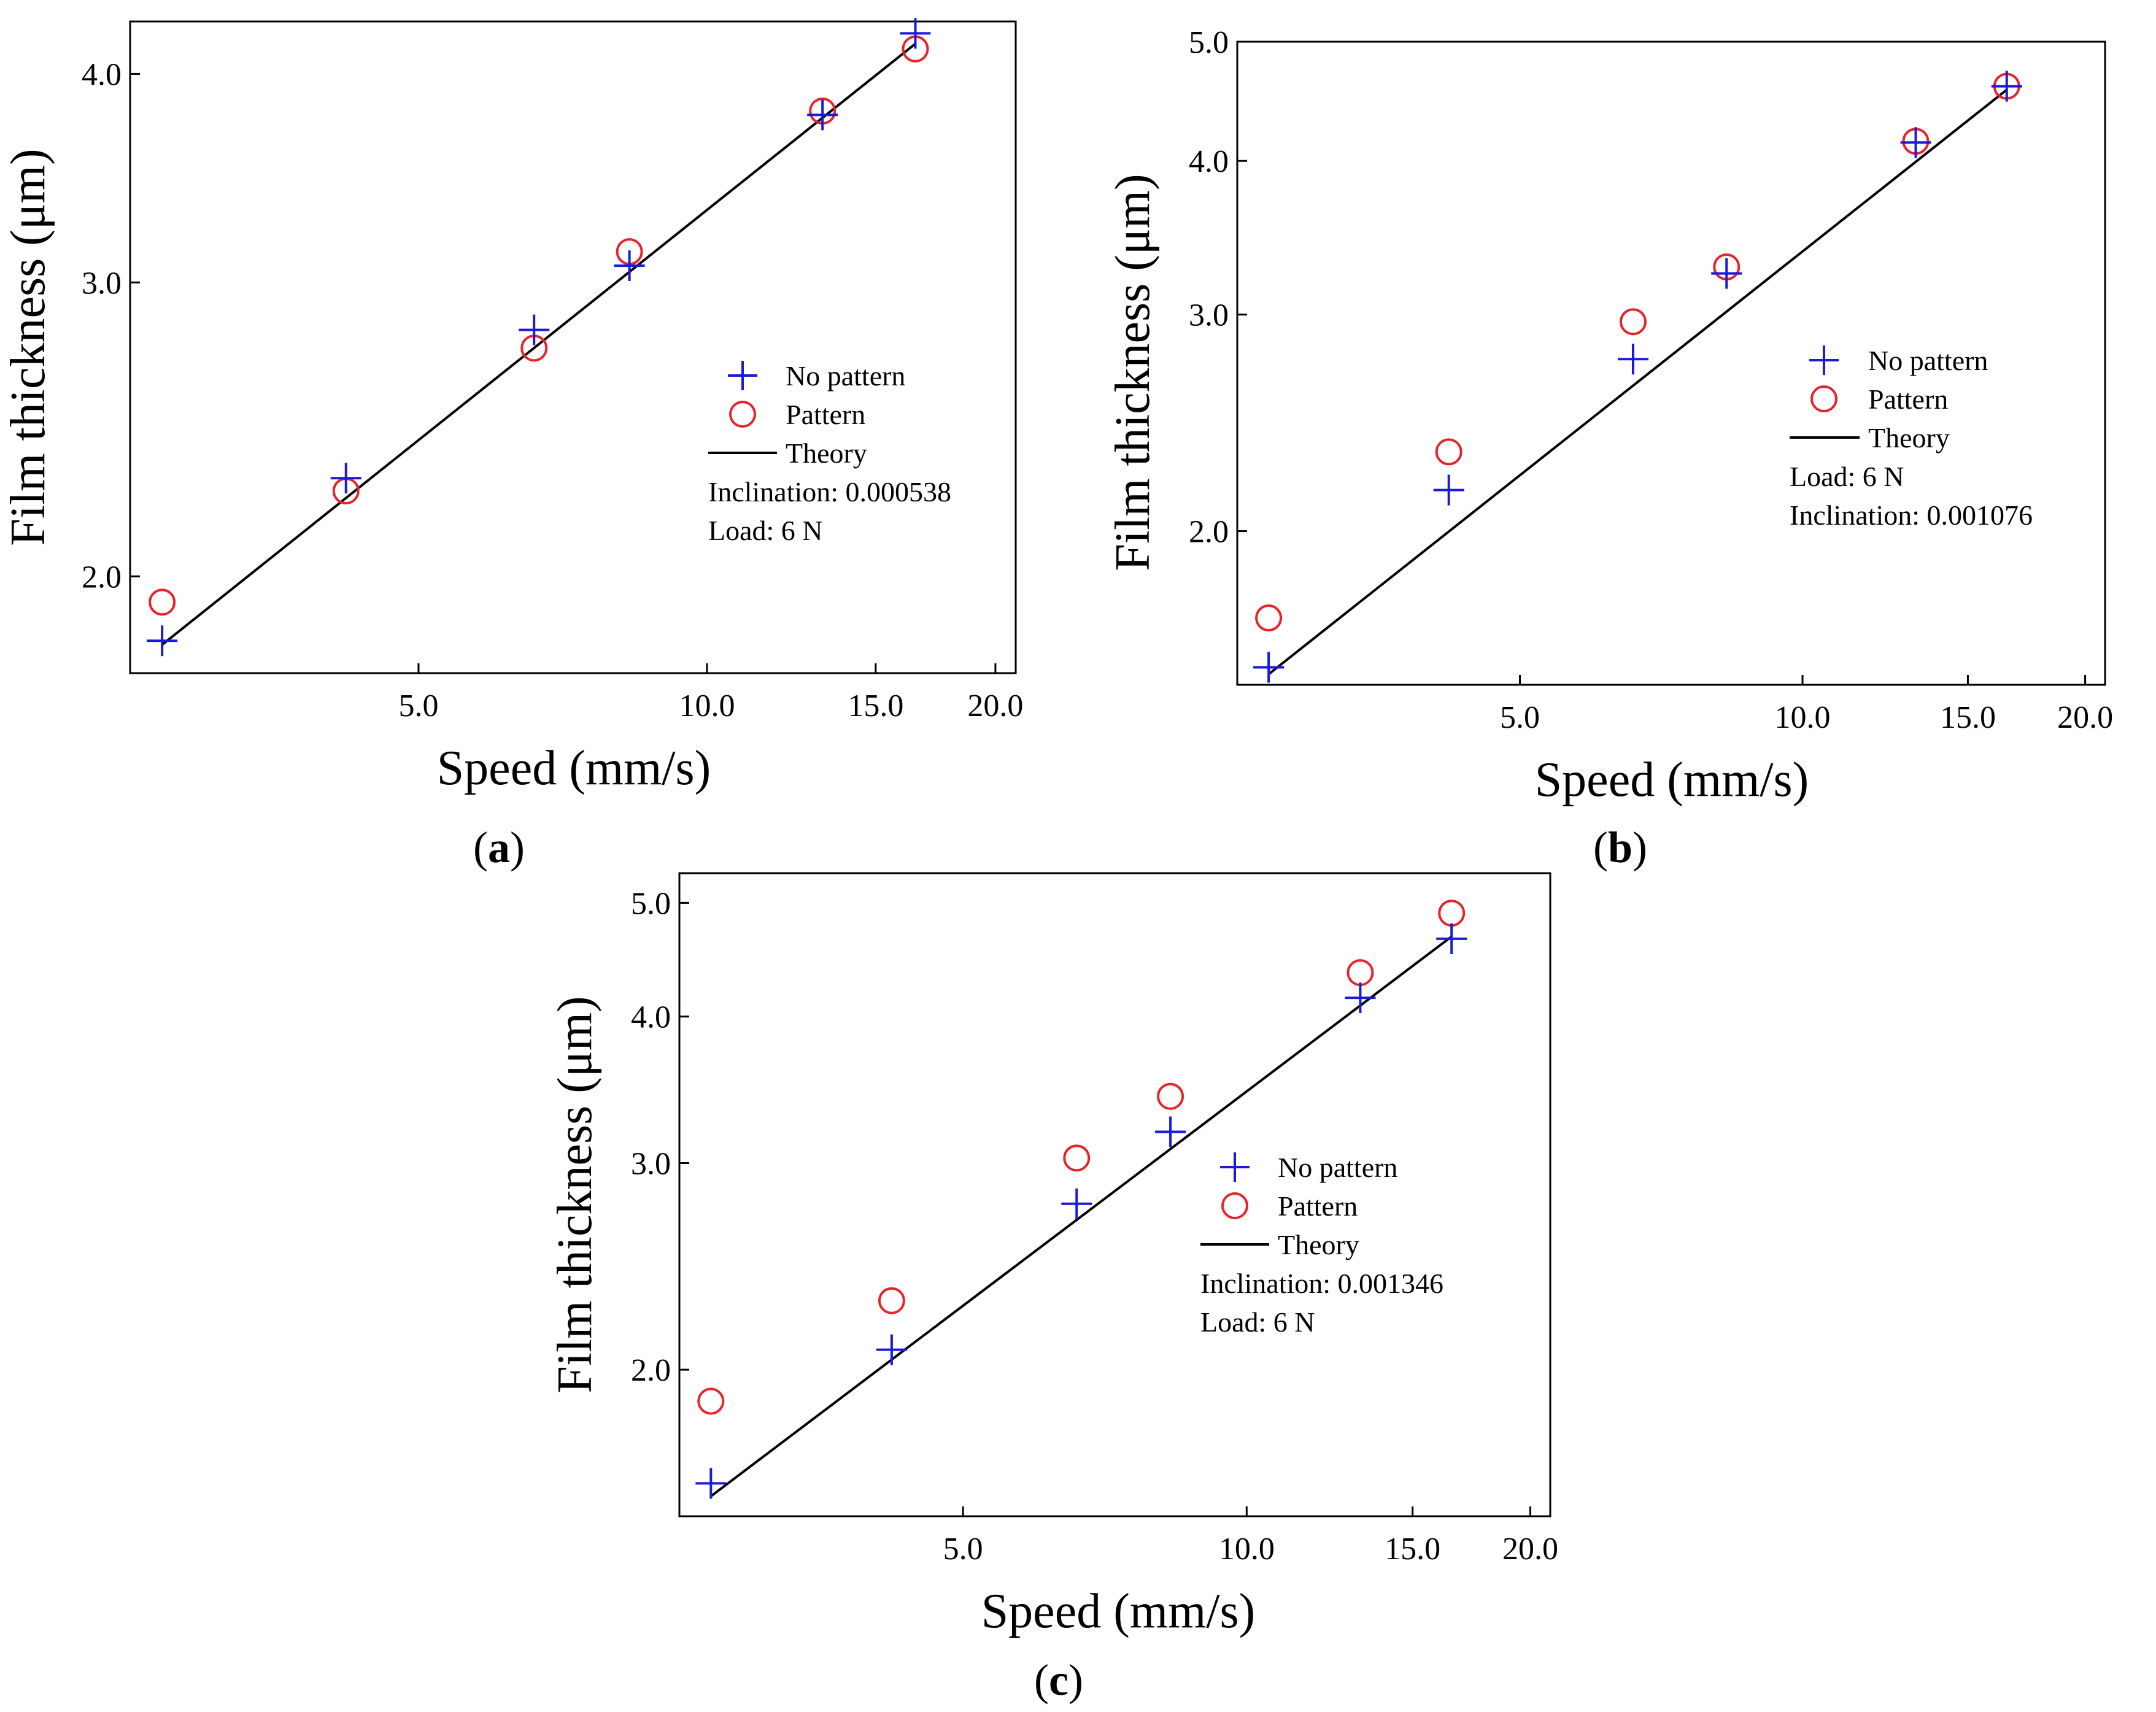 This screenshot has height=1712, width=2156. Describe the element at coordinates (1911, 515) in the screenshot. I see `legend-note: Inclination: 0.001076` at that location.